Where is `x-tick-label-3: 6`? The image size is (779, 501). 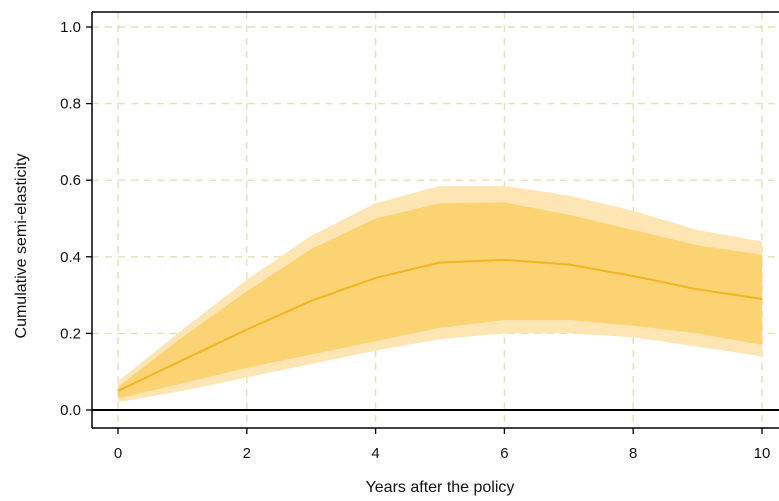
x-tick-label-3: 6 is located at coordinates (504, 453).